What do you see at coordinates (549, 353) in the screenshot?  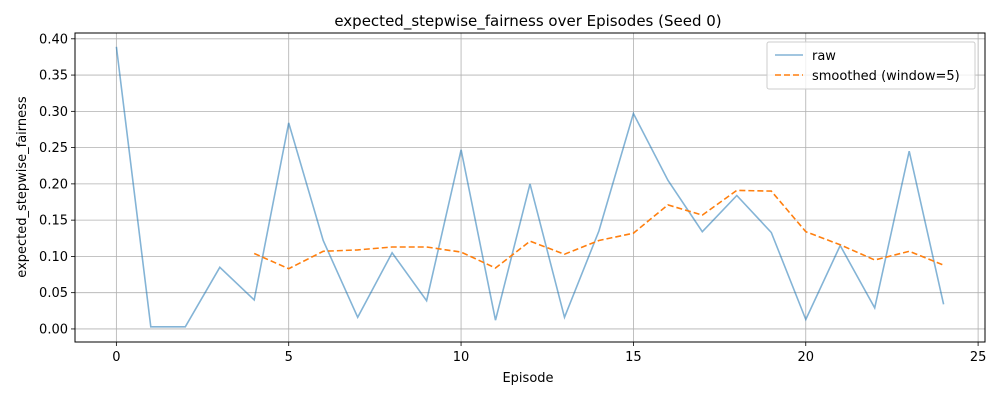 I see `x-axis-ticks: 0 5 10 15 20 25` at bounding box center [549, 353].